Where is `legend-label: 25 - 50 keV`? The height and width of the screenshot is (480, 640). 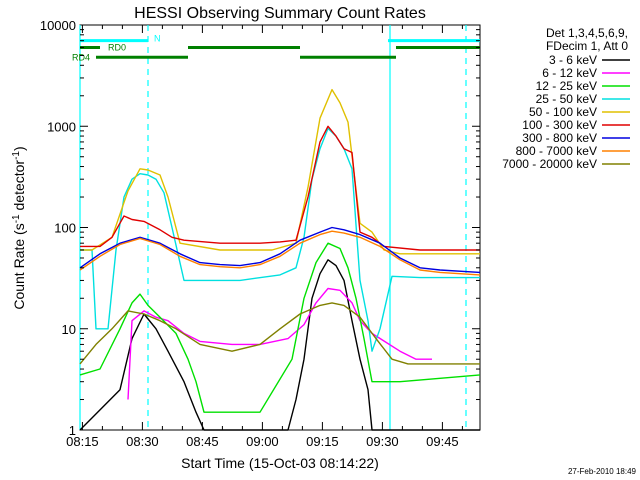
legend-label: 25 - 50 keV is located at coordinates (566, 99).